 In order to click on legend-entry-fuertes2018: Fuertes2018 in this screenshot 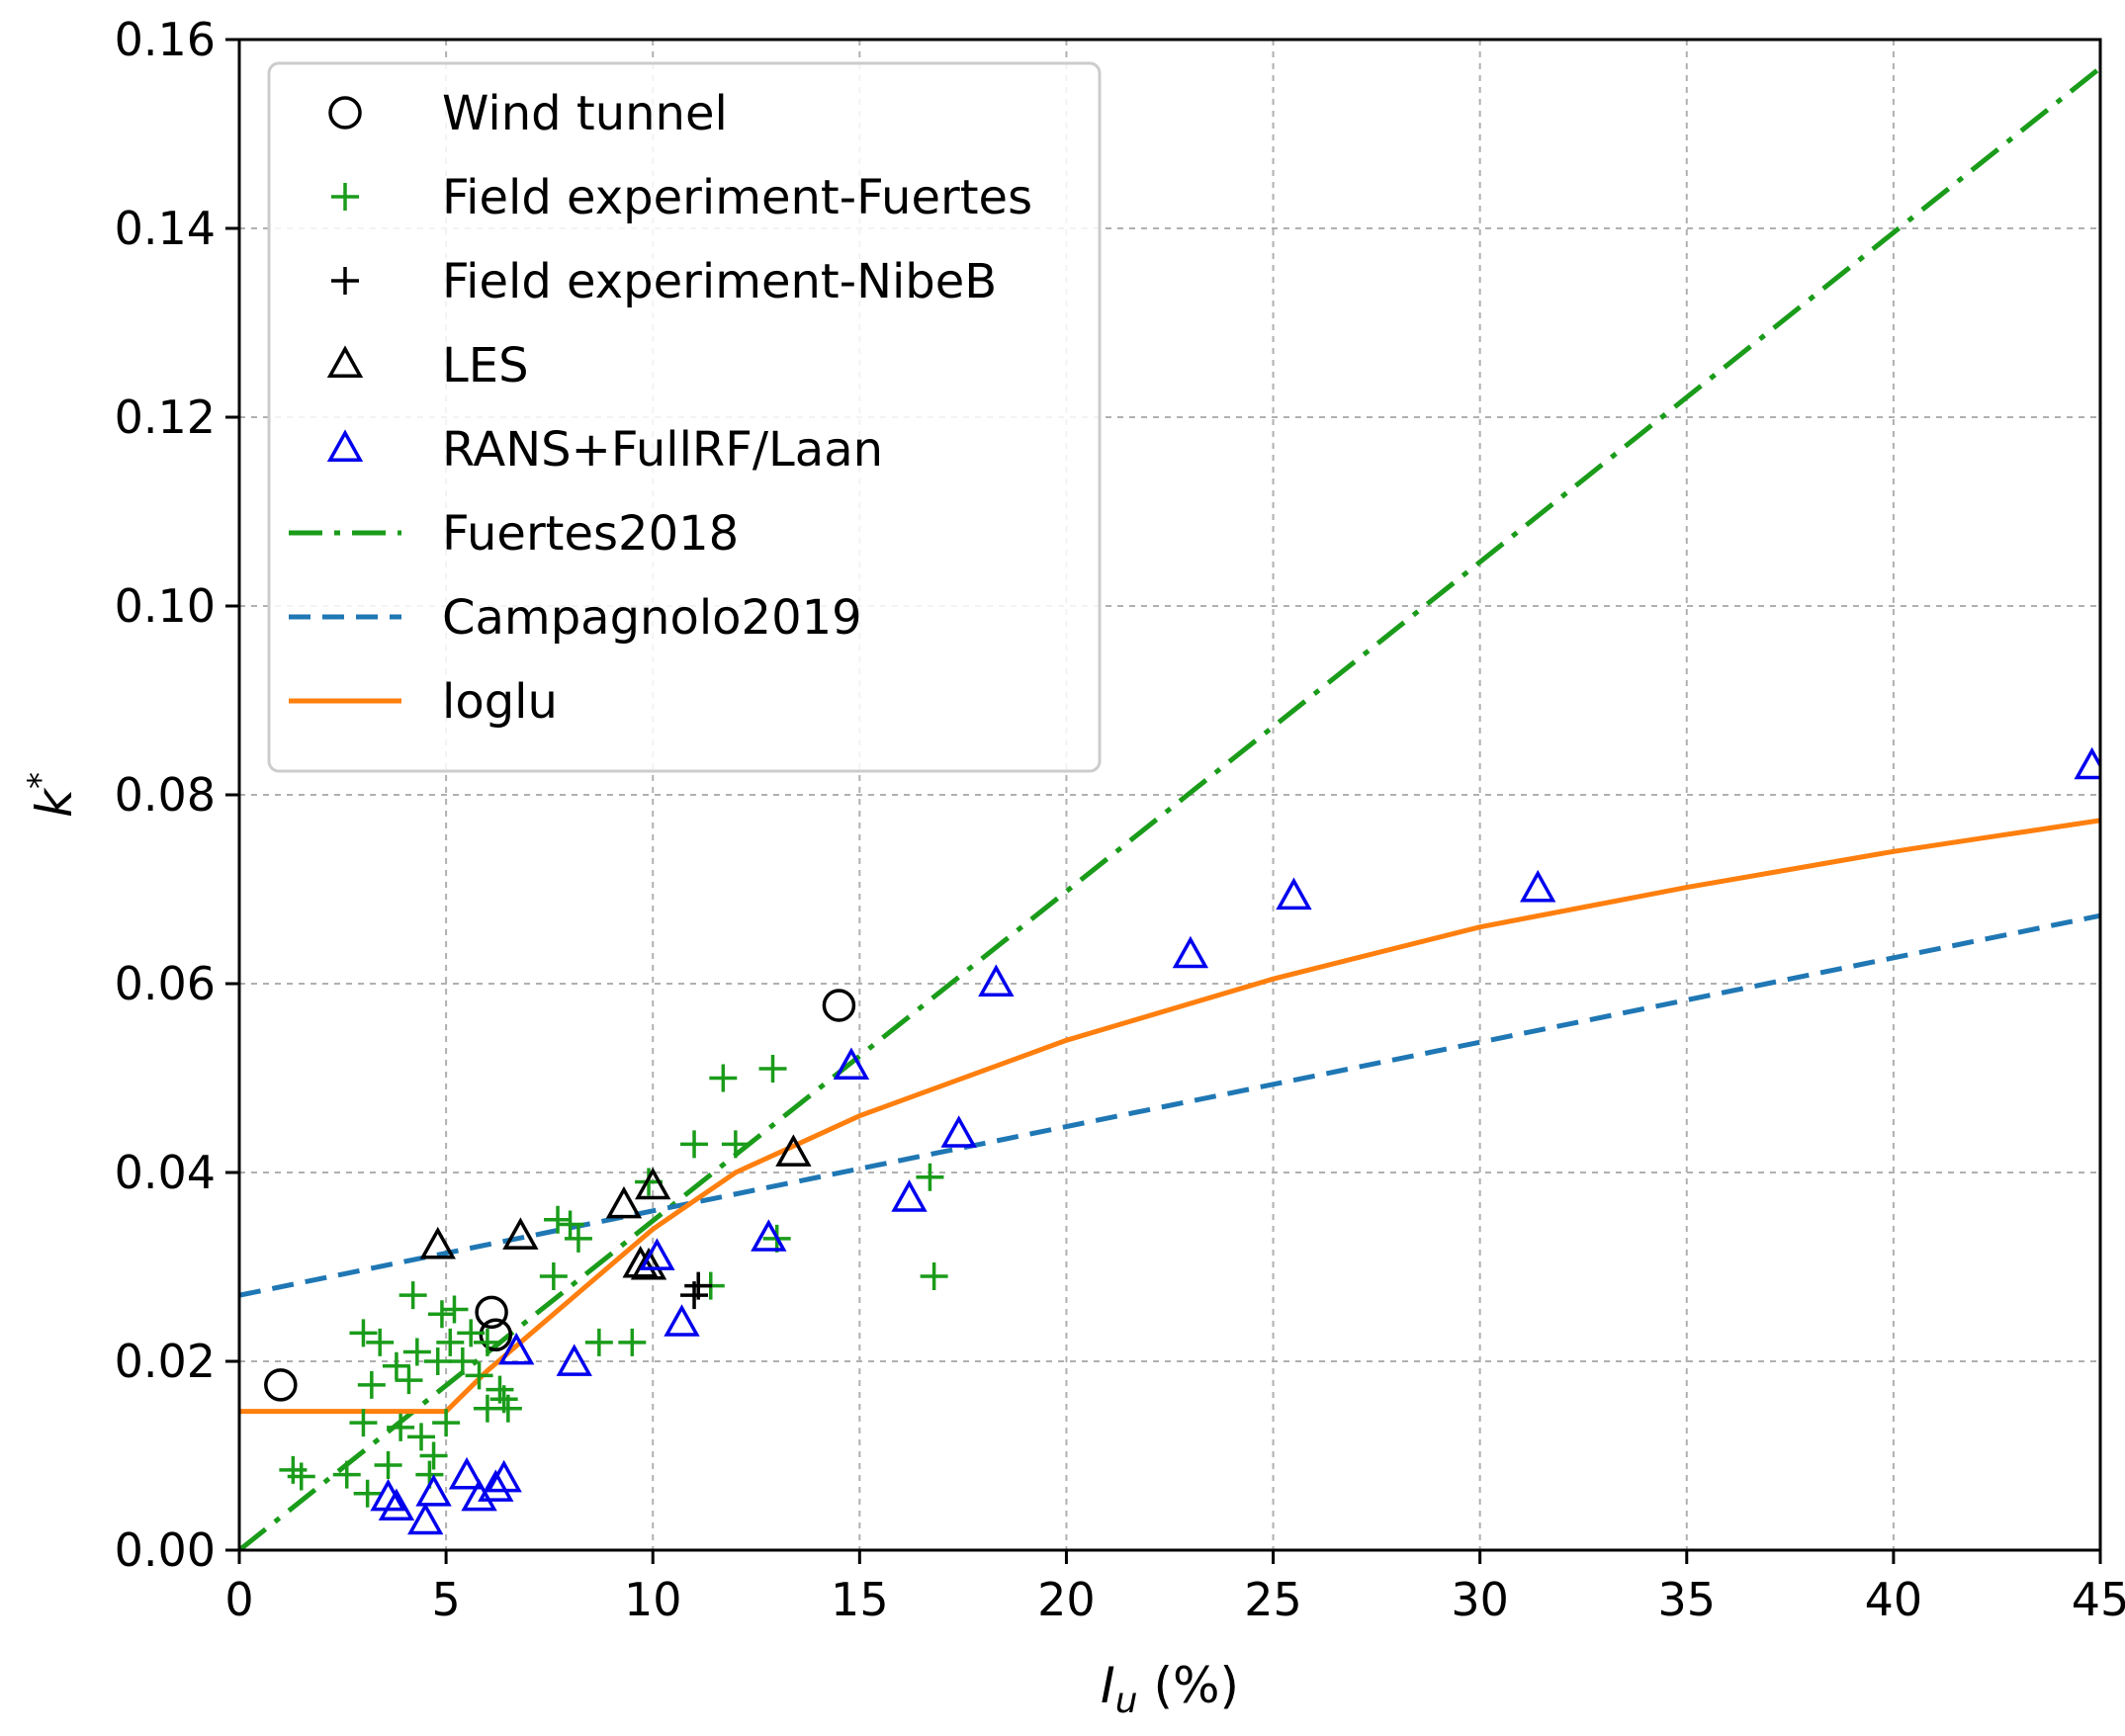, I will do `click(514, 534)`.